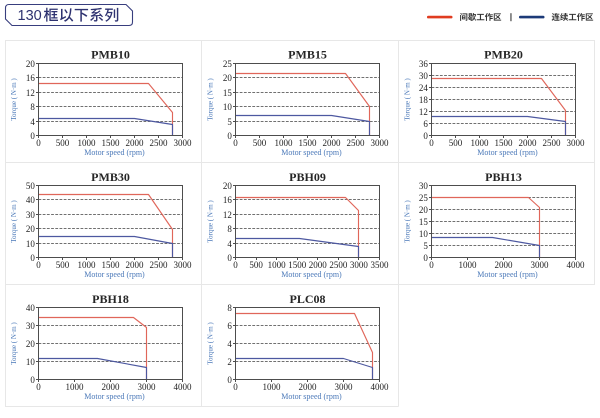  What do you see at coordinates (308, 299) in the screenshot?
I see `svg-text: PLC08` at bounding box center [308, 299].